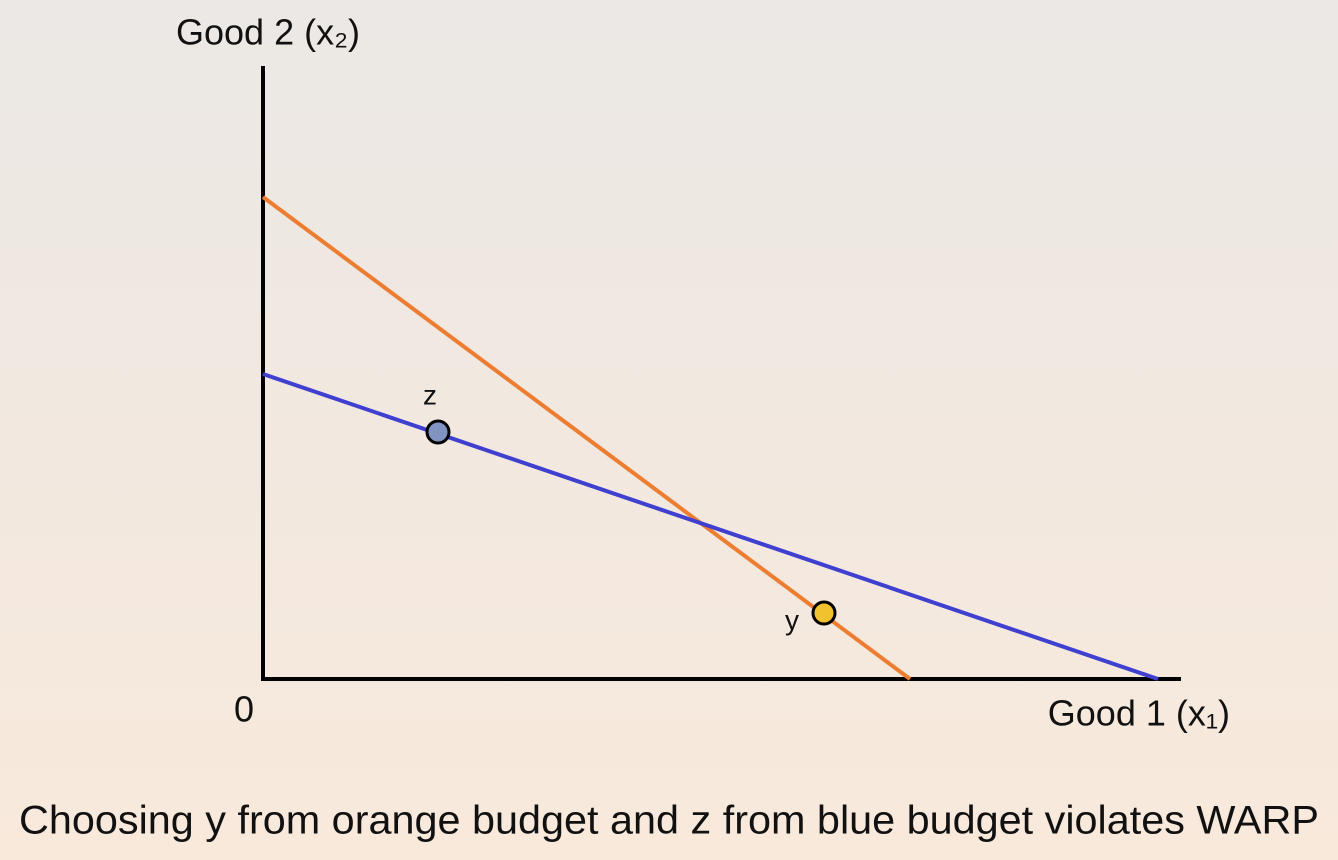  Describe the element at coordinates (268, 32) in the screenshot. I see `y-axis-label: Good 2 (x₂)` at that location.